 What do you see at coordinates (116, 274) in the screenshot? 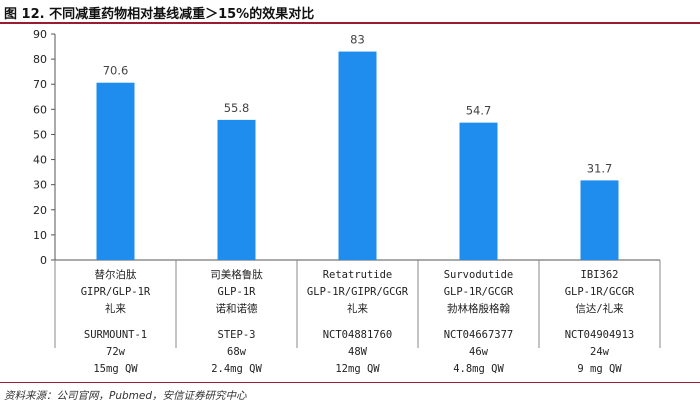
I see `category-label: 替尔泊肽` at bounding box center [116, 274].